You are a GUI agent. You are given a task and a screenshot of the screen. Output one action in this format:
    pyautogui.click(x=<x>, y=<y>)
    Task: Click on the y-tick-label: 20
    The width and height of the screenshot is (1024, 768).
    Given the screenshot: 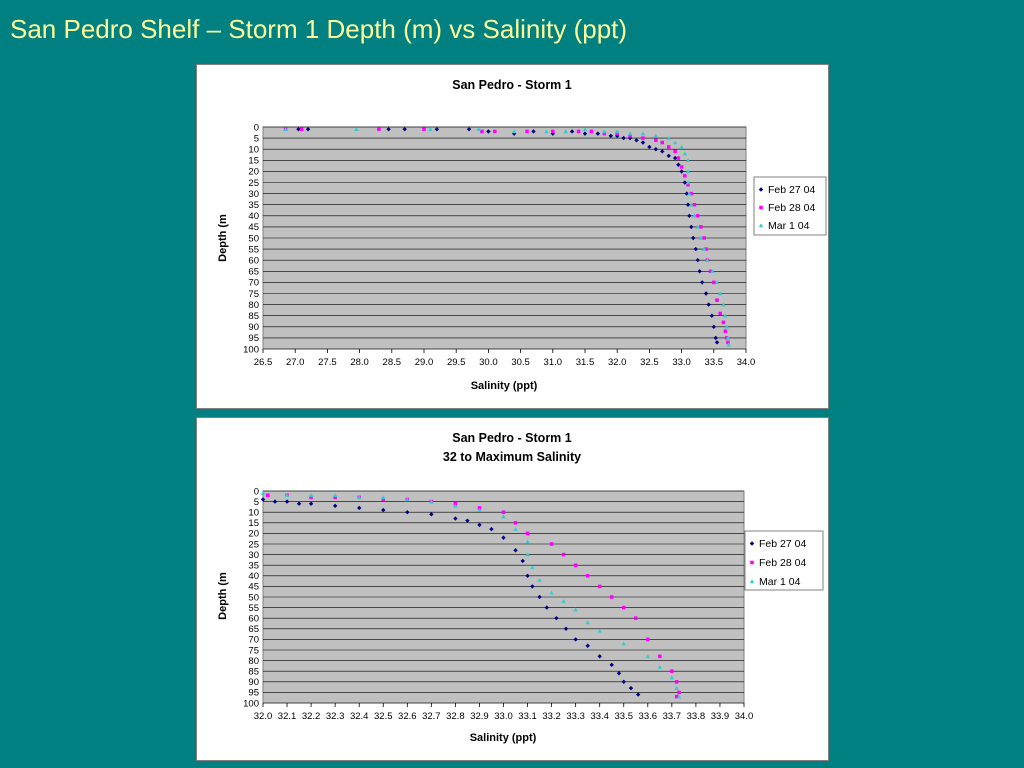 What is the action you would take?
    pyautogui.click(x=253, y=172)
    